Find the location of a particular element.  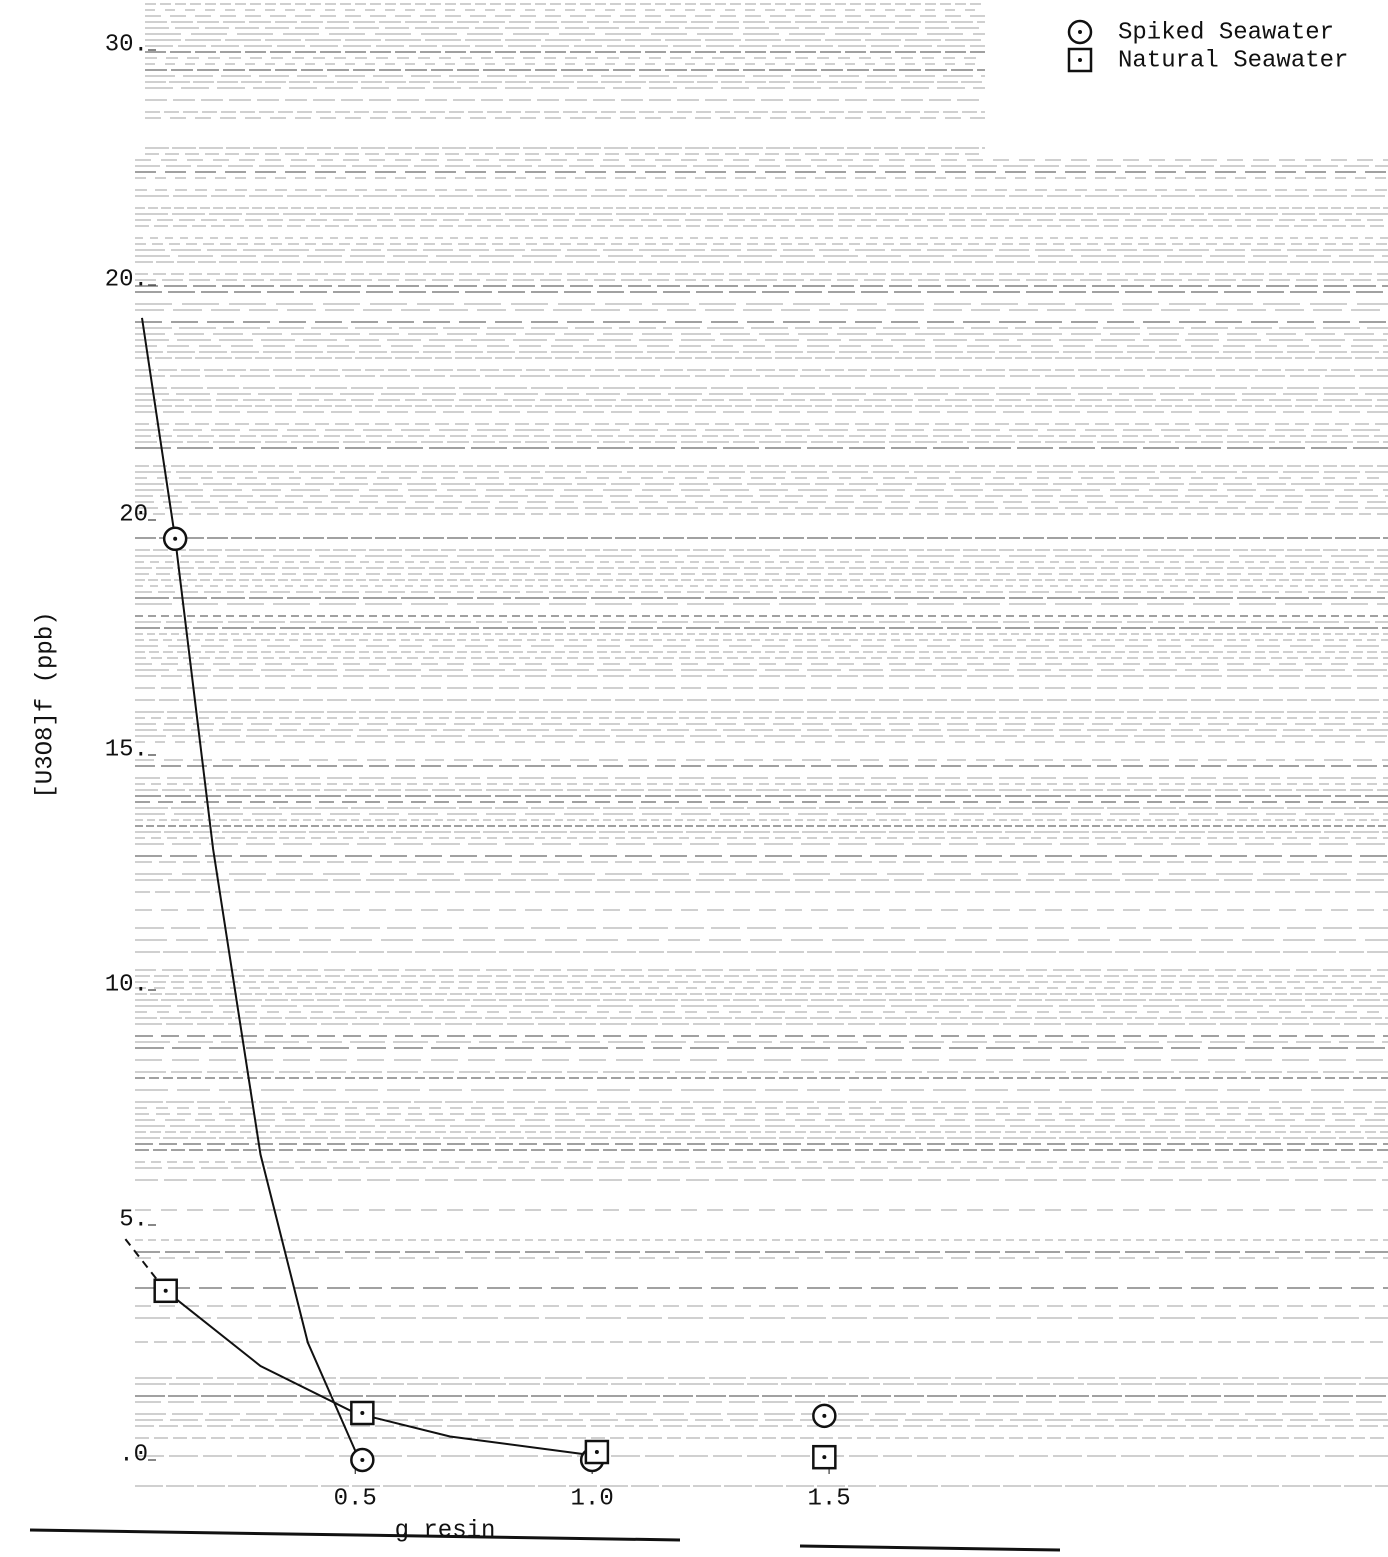

y-axis-label: [U3O8]f (ppb) is located at coordinates (45, 704).